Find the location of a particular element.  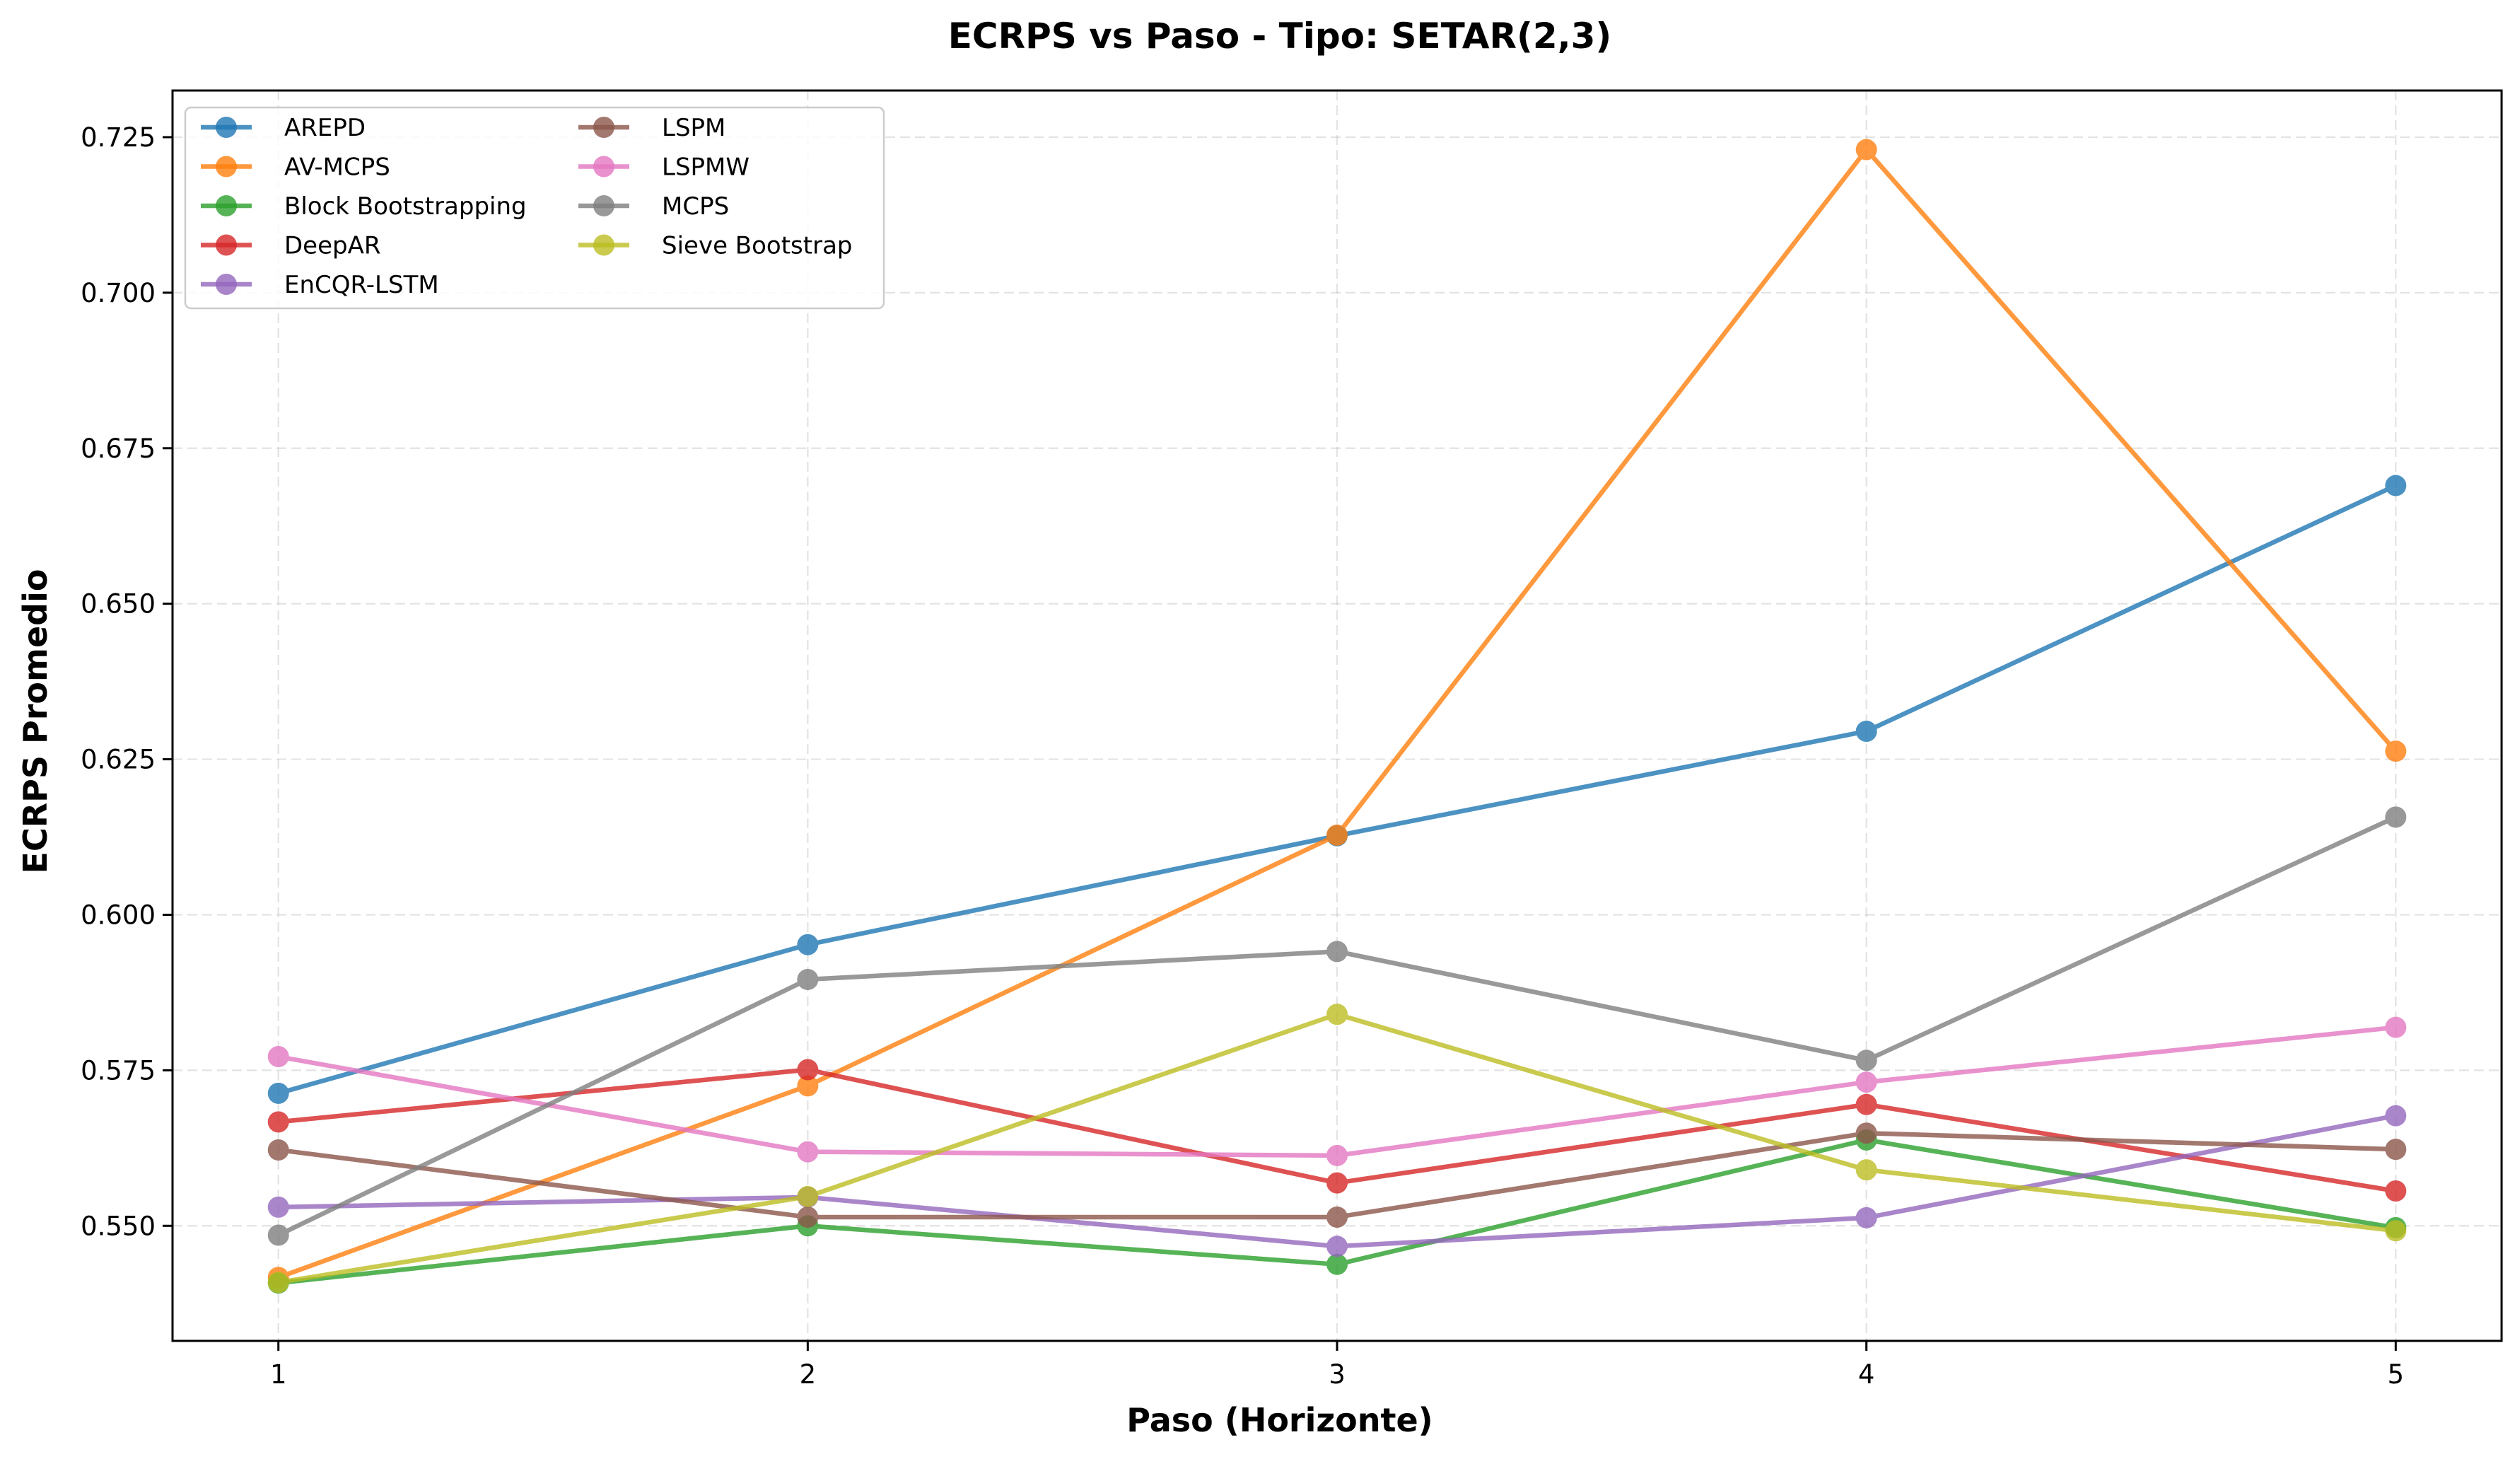

y-axis-label: ECRPS Promedio is located at coordinates (35, 721).